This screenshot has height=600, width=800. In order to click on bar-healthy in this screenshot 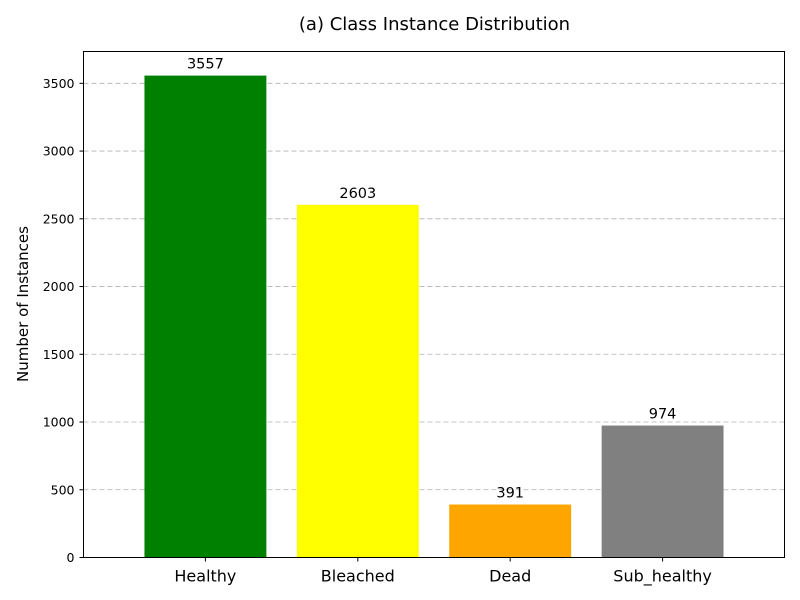, I will do `click(205, 316)`.